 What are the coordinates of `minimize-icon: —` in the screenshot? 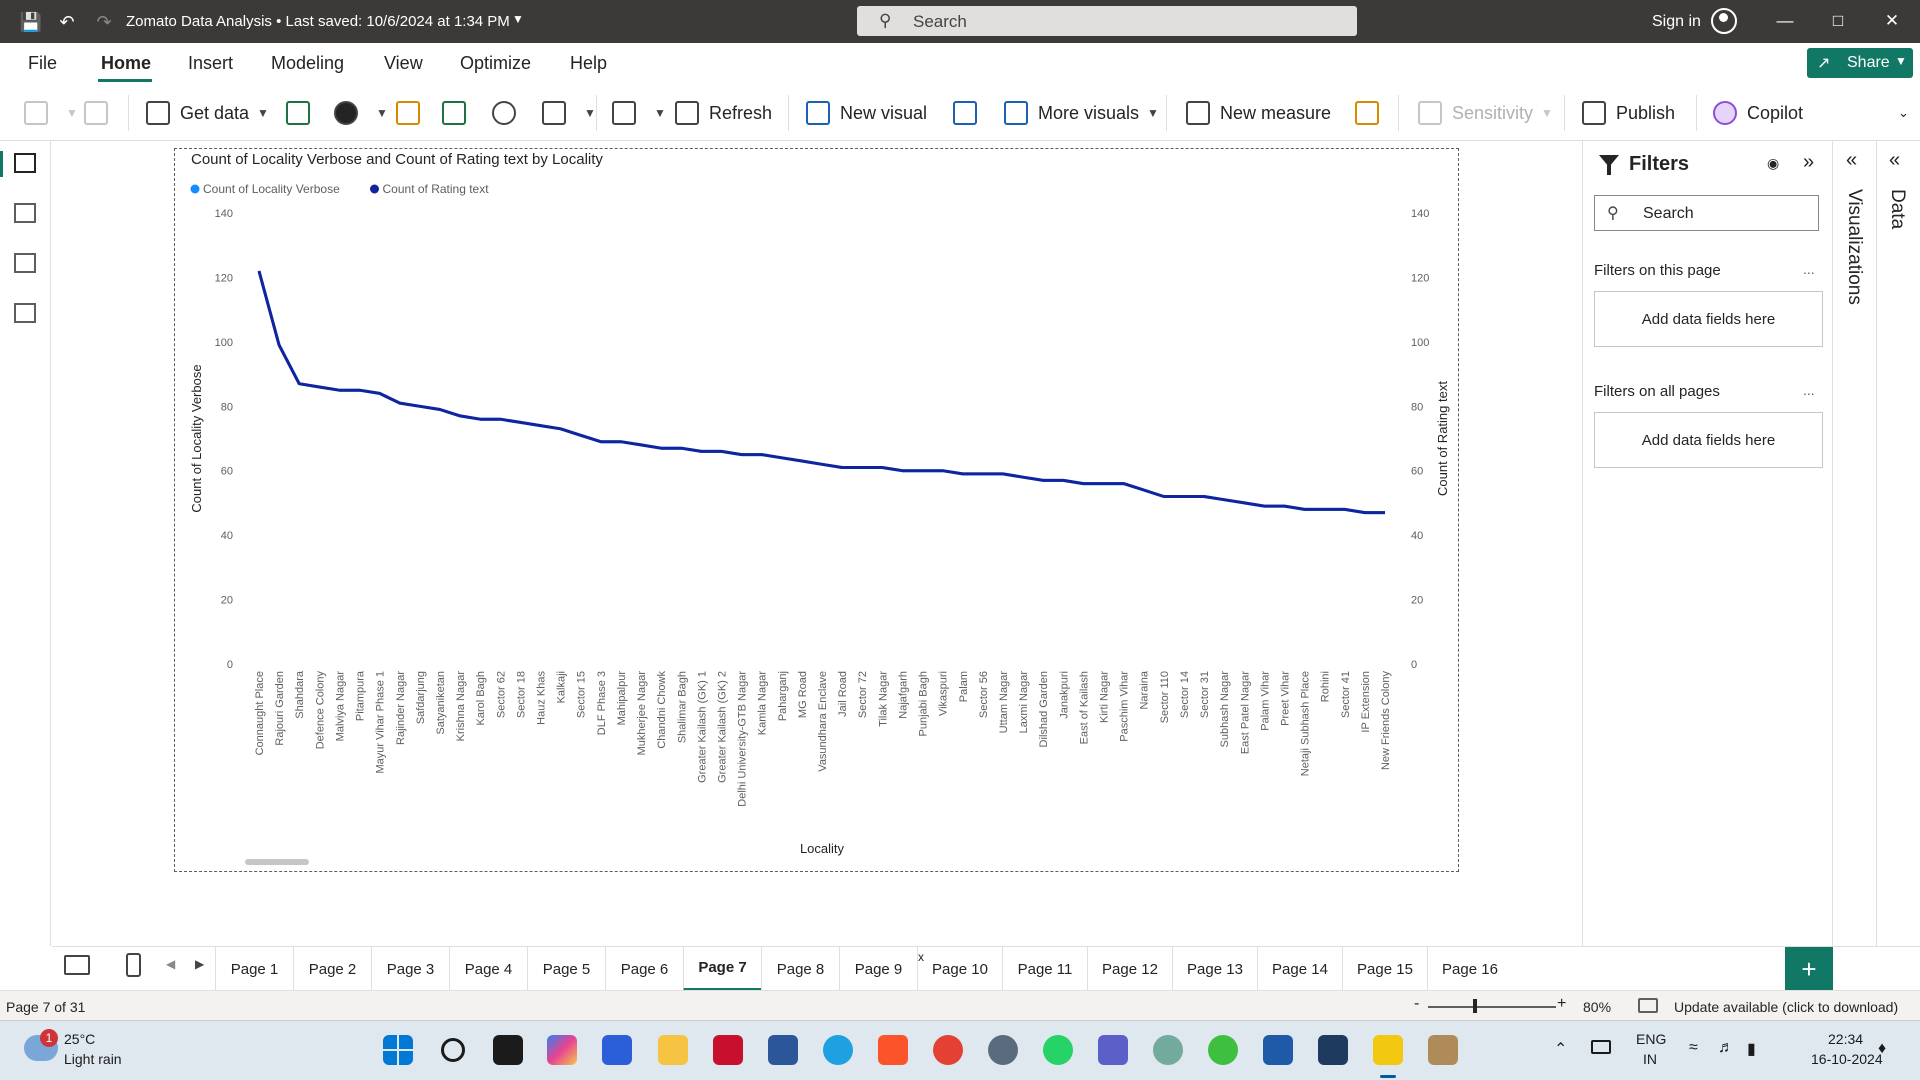 It's located at (1785, 20).